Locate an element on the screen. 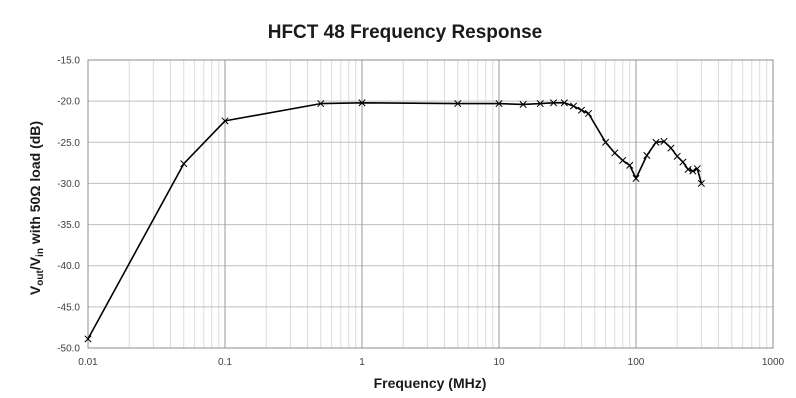 Image resolution: width=796 pixels, height=398 pixels. y-axis-title: Vout/Vin with 50Ω load (dB) is located at coordinates (36, 208).